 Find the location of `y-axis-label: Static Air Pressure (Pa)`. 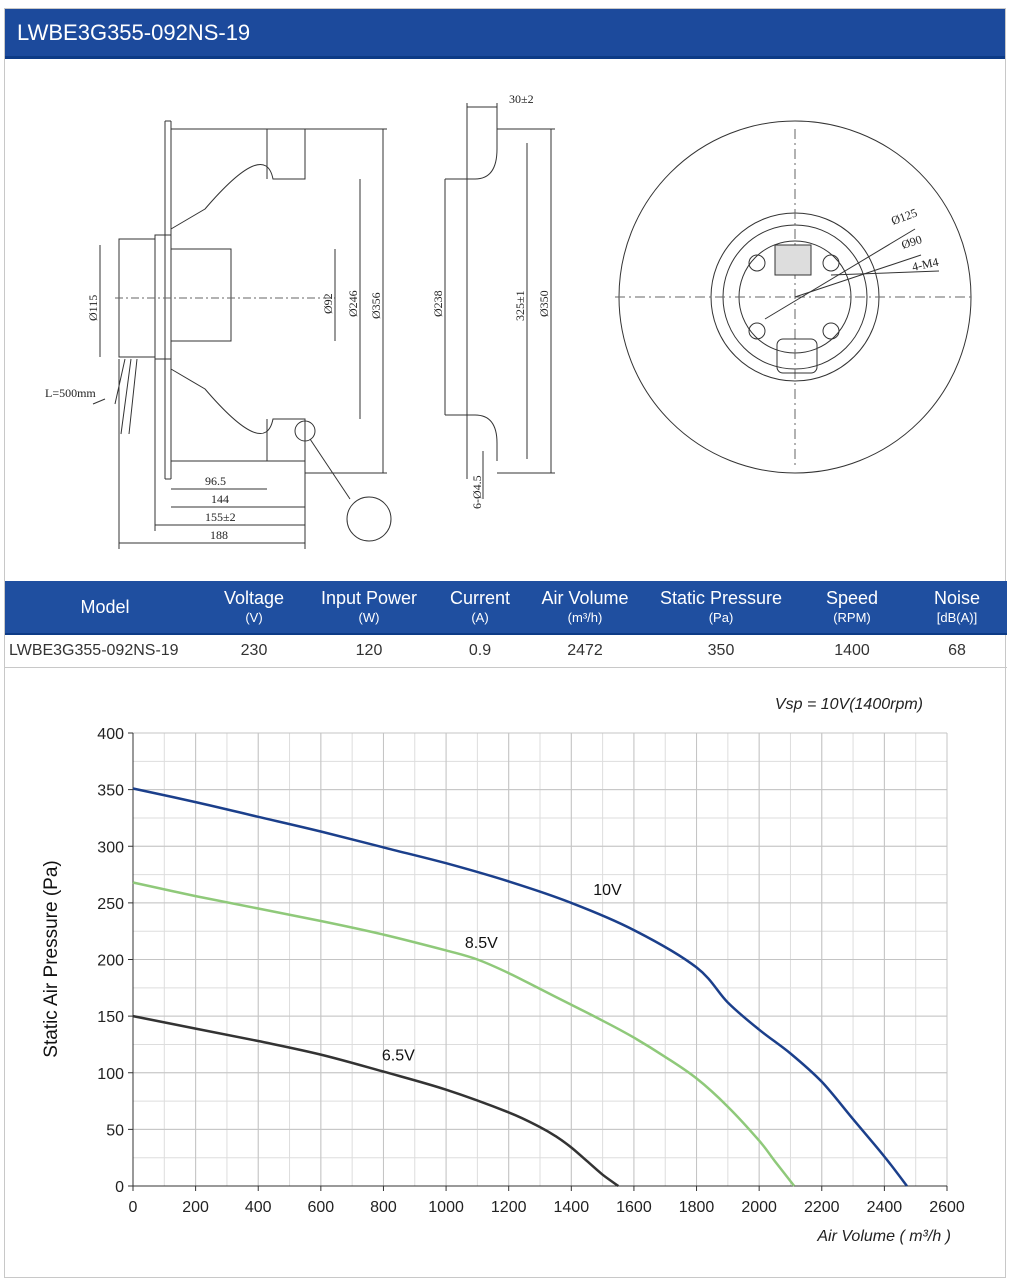

y-axis-label: Static Air Pressure (Pa) is located at coordinates (51, 958).